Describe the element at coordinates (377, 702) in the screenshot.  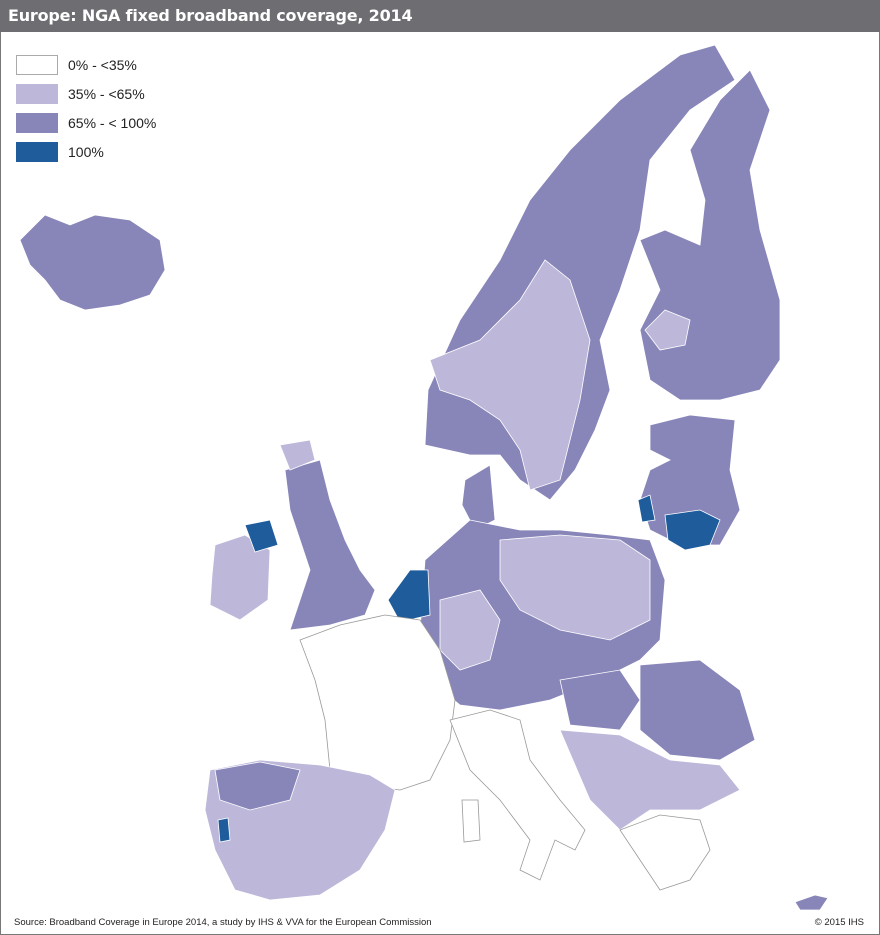
I see `region-france` at that location.